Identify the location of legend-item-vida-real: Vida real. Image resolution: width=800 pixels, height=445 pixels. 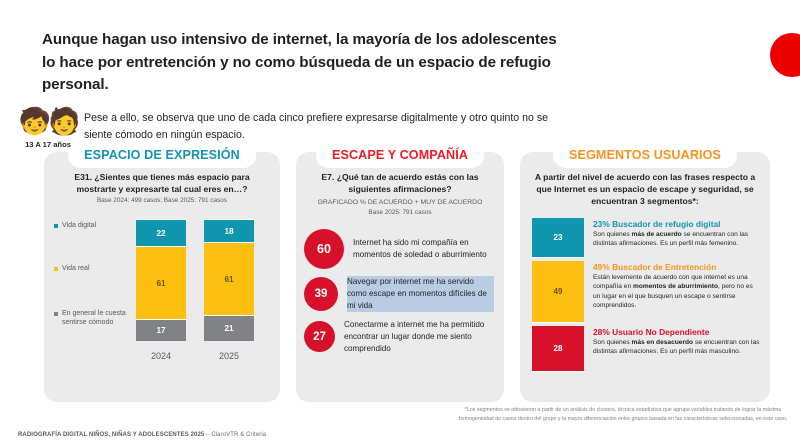
(72, 268).